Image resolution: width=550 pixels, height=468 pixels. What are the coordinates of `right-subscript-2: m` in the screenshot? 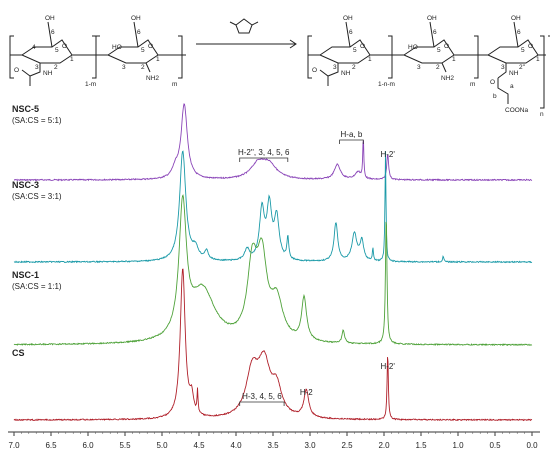 It's located at (472, 84).